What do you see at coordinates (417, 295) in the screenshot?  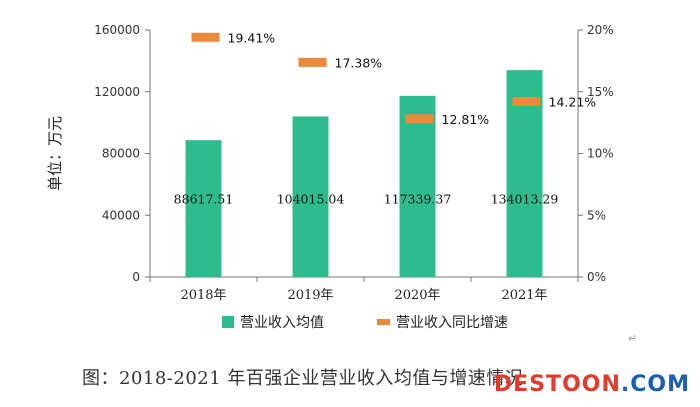 I see `x-tick-label: 2020年` at bounding box center [417, 295].